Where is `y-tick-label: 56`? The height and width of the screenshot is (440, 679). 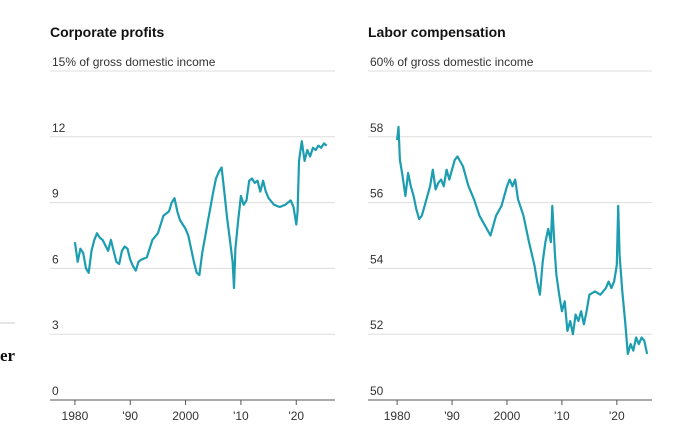 y-tick-label: 56 is located at coordinates (377, 194).